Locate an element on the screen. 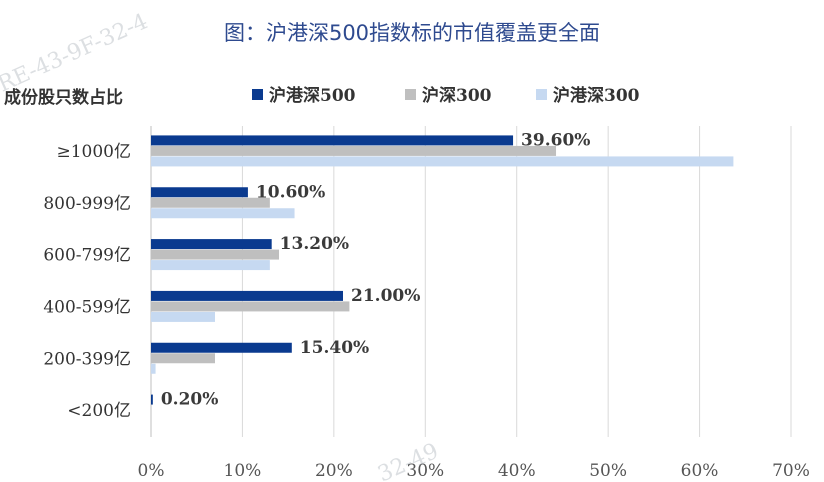 The width and height of the screenshot is (824, 482). data-label: 21.00% is located at coordinates (385, 296).